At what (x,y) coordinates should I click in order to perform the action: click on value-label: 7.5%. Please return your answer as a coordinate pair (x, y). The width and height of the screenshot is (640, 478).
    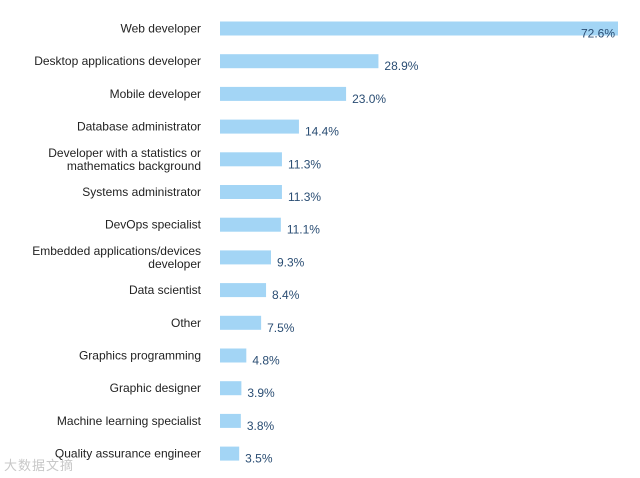
    Looking at the image, I should click on (281, 328).